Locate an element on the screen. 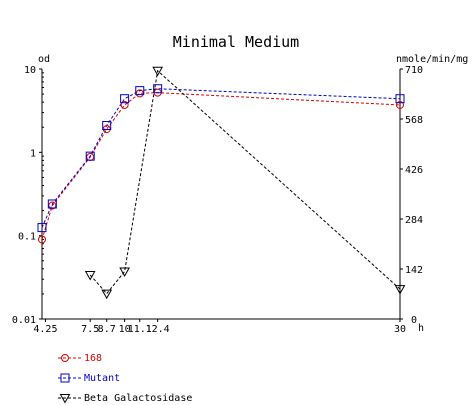  left-axis-tick-label: 0.01 is located at coordinates (24, 320).